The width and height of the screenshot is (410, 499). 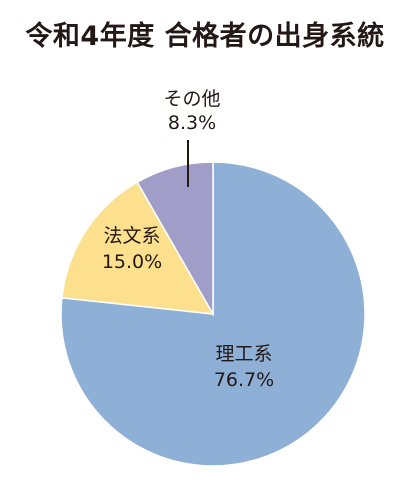 What do you see at coordinates (132, 262) in the screenshot?
I see `slice-value-label-2: 15.0%` at bounding box center [132, 262].